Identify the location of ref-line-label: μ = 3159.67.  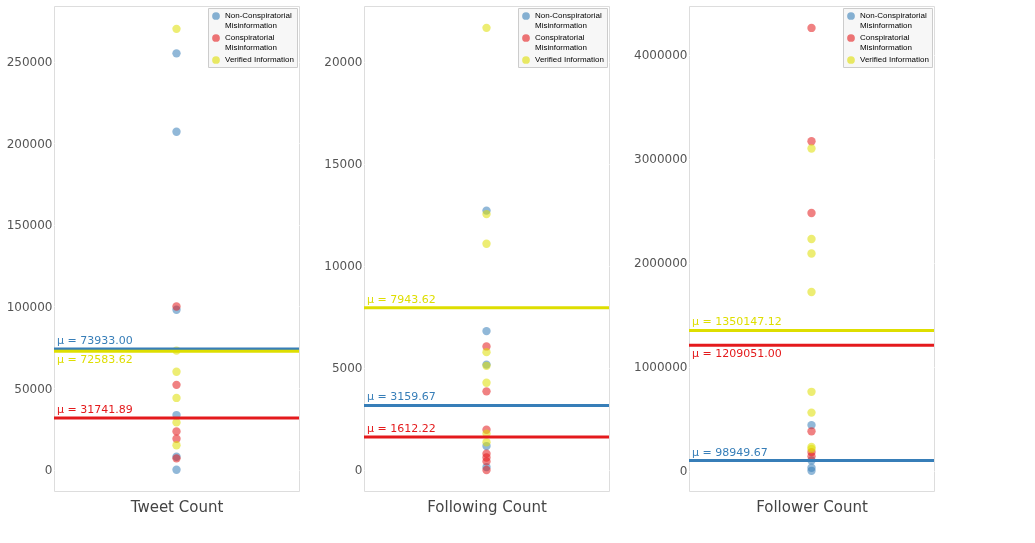
(401, 397).